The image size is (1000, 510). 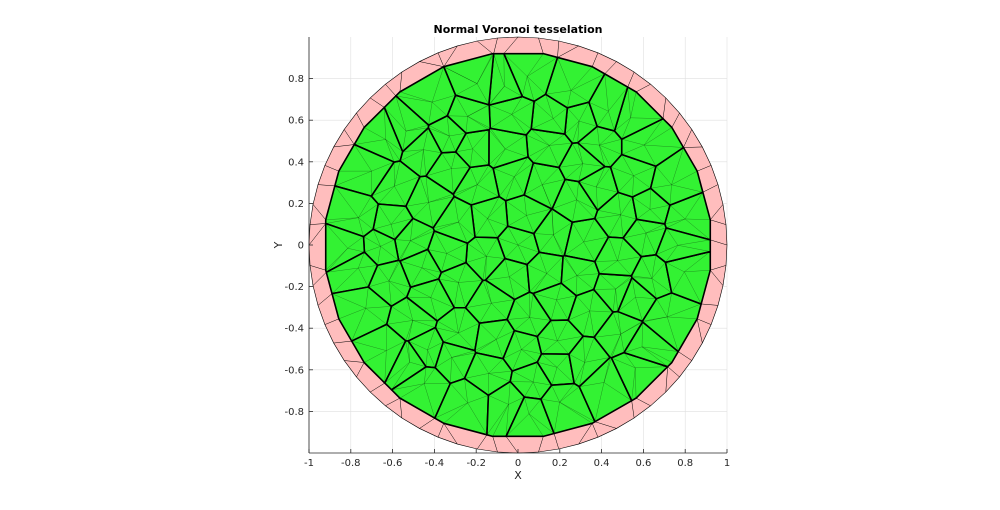 What do you see at coordinates (476, 463) in the screenshot?
I see `x-tick-label: -0.2` at bounding box center [476, 463].